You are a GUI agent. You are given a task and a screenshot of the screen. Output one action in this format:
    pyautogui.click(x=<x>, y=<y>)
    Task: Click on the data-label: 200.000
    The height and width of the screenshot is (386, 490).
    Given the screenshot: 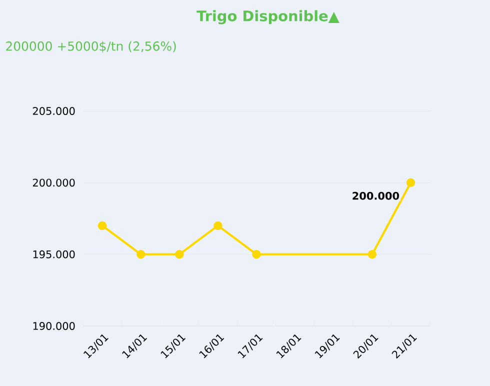 What is the action you would take?
    pyautogui.click(x=376, y=196)
    